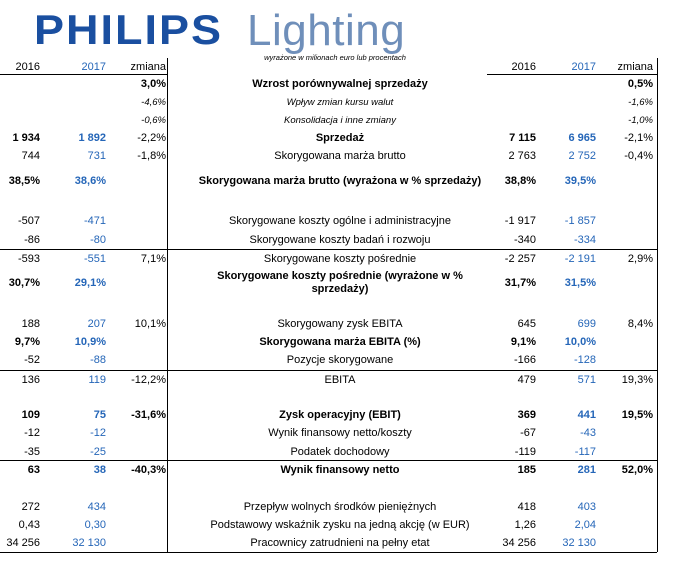 The height and width of the screenshot is (563, 675). Describe the element at coordinates (526, 324) in the screenshot. I see `fy-2016: 645` at that location.